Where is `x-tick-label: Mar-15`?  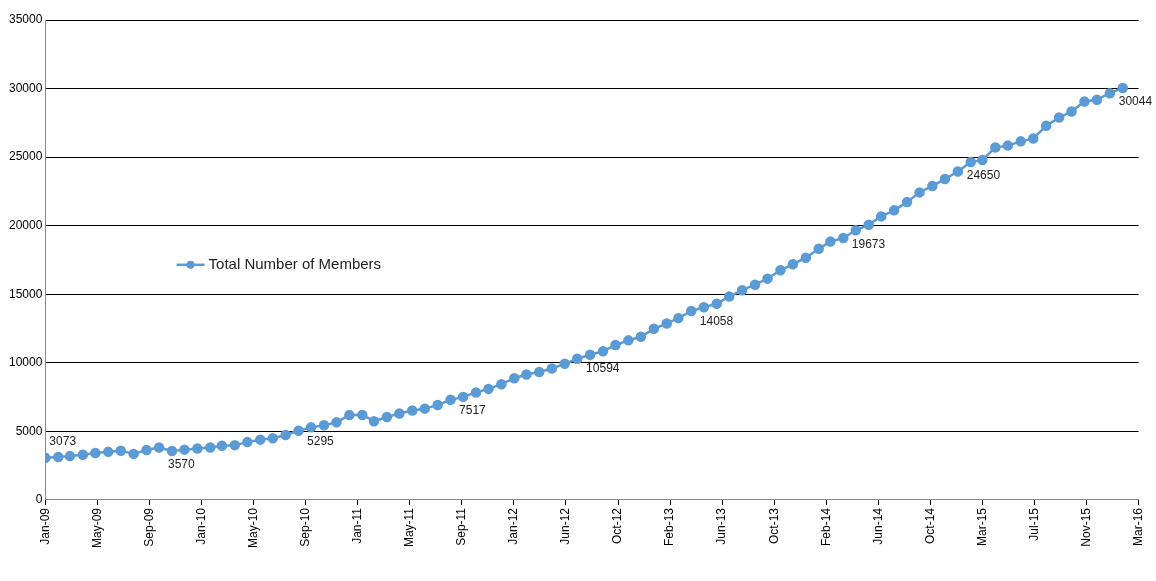 x-tick-label: Mar-15 is located at coordinates (981, 526).